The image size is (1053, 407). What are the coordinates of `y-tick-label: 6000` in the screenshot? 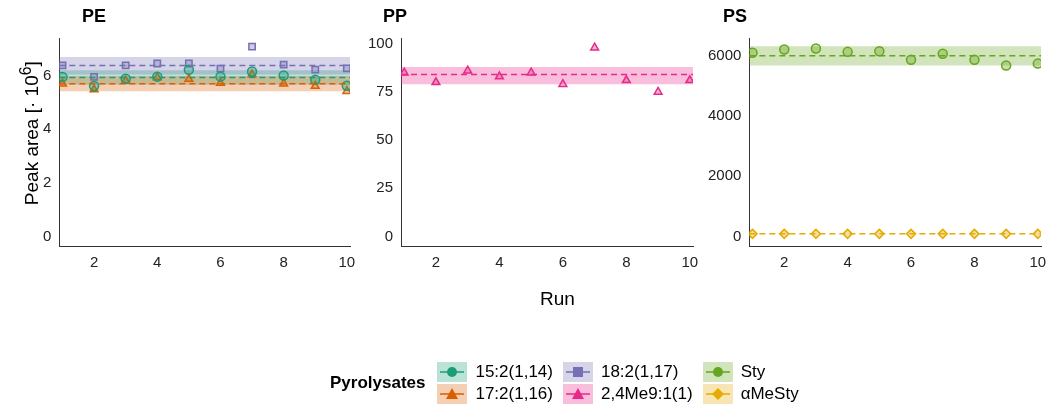 It's located at (724, 54).